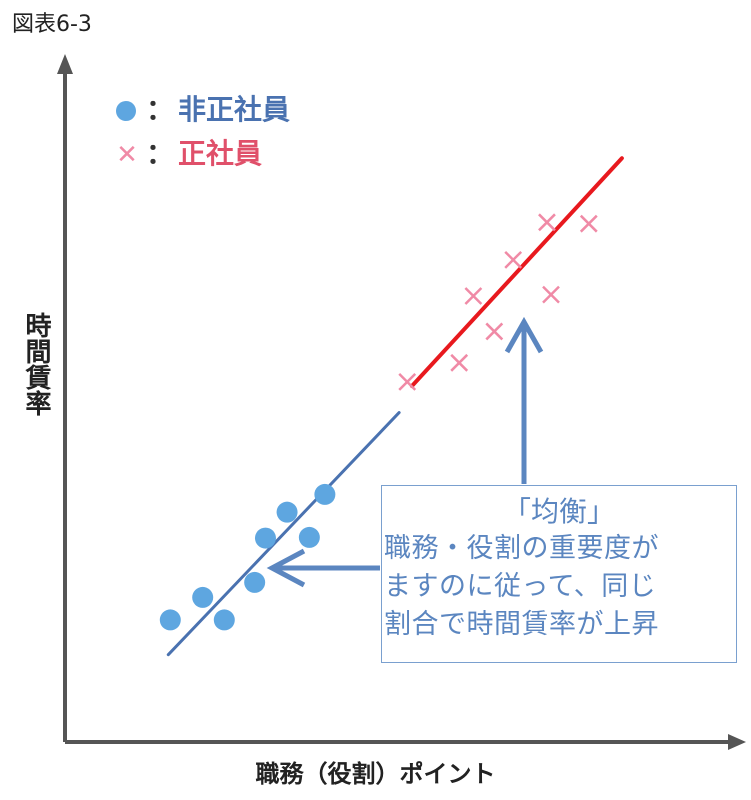 This screenshot has width=751, height=800. What do you see at coordinates (220, 153) in the screenshot?
I see `legend-label-regular: 正社員` at bounding box center [220, 153].